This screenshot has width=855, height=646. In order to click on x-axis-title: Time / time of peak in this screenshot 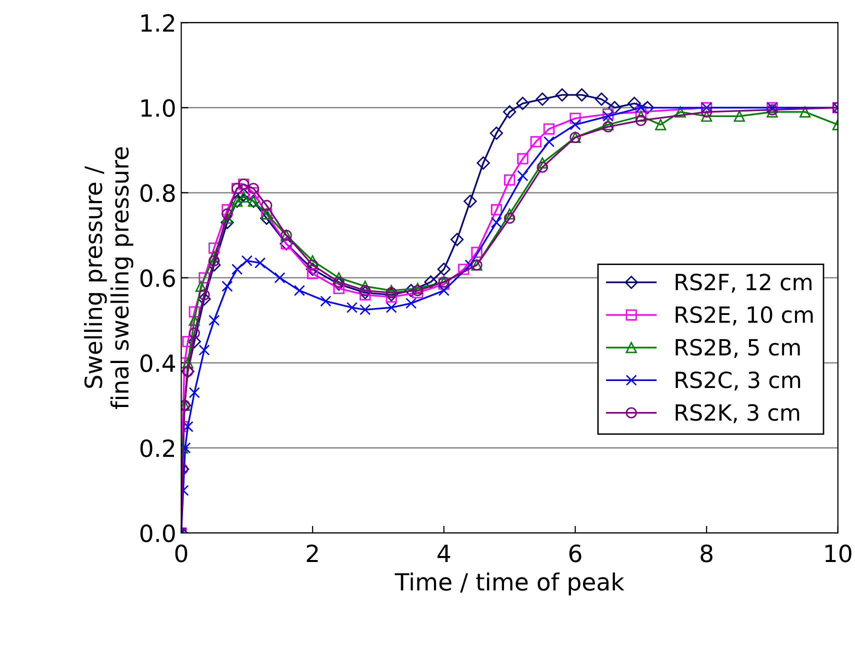, I will do `click(509, 584)`.